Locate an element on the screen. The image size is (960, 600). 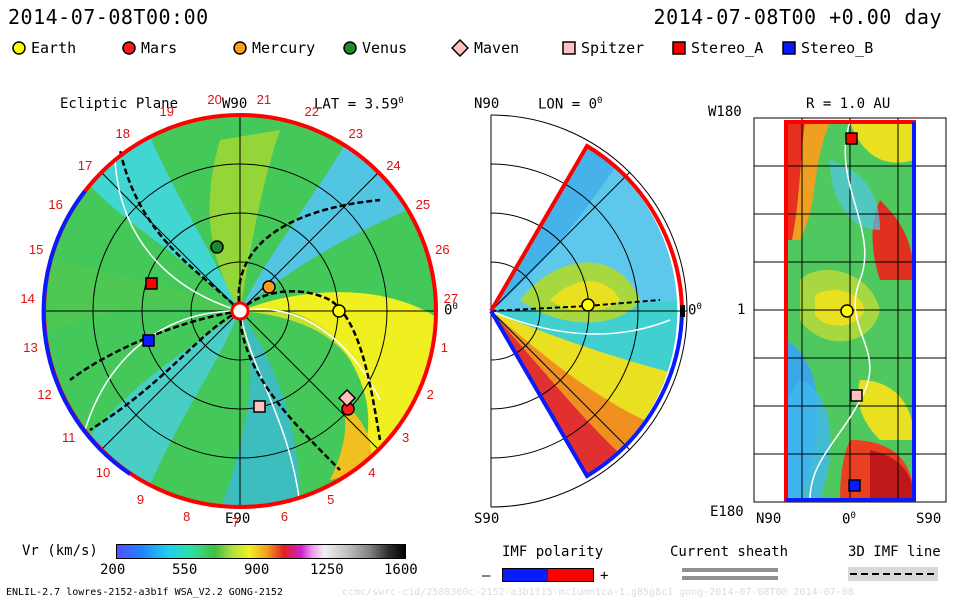
radial-map-plot is located at coordinates (850, 310).